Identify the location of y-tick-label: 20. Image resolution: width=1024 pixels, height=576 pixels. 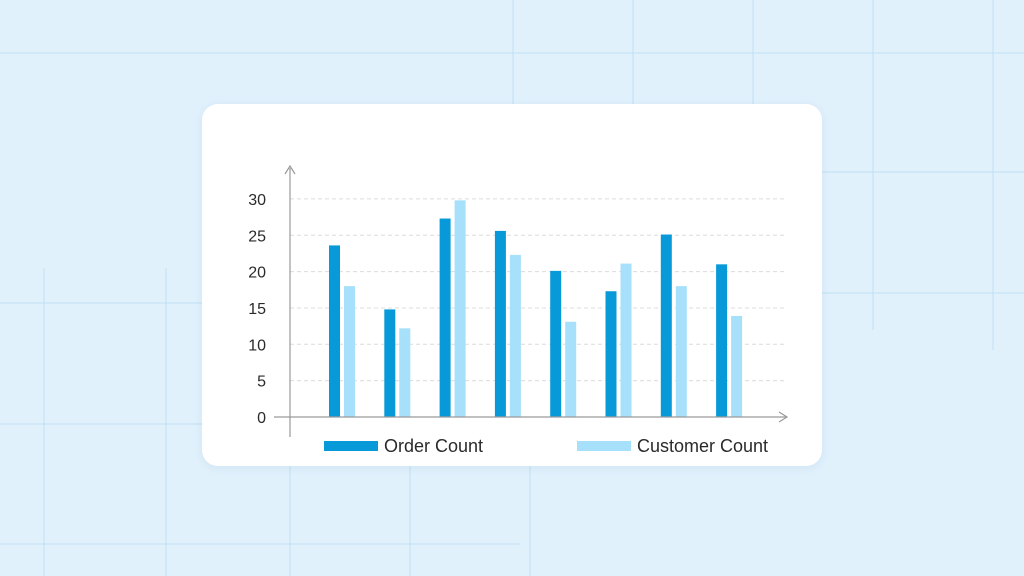
(257, 273).